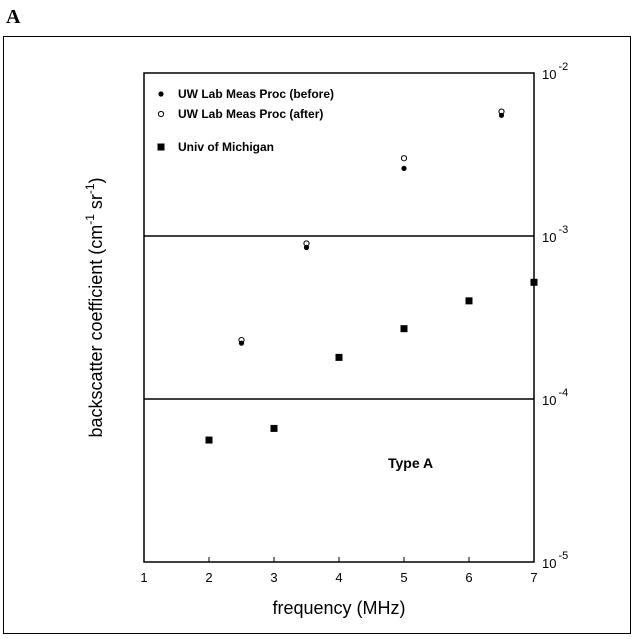  Describe the element at coordinates (250, 114) in the screenshot. I see `legend-label: UW Lab Meas Proc (after)` at that location.